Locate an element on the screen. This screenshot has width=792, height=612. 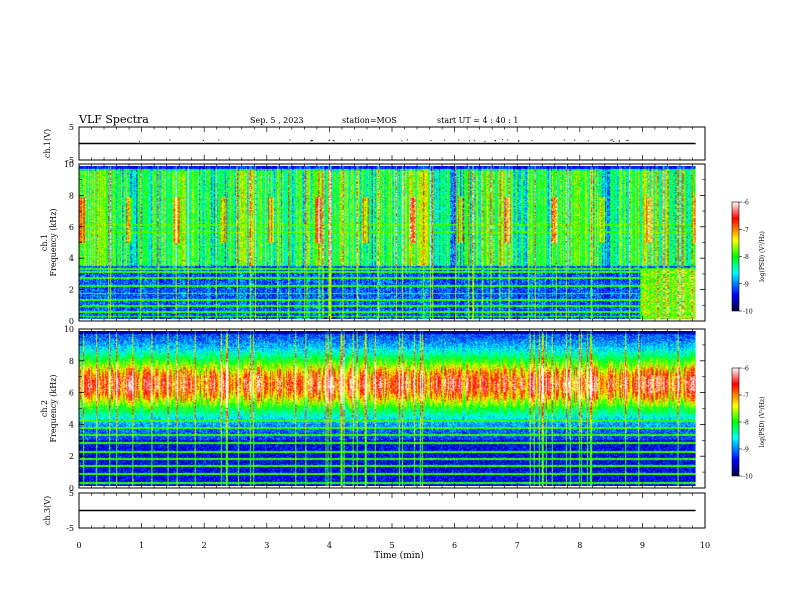
x-tick-label: 5 is located at coordinates (391, 545).